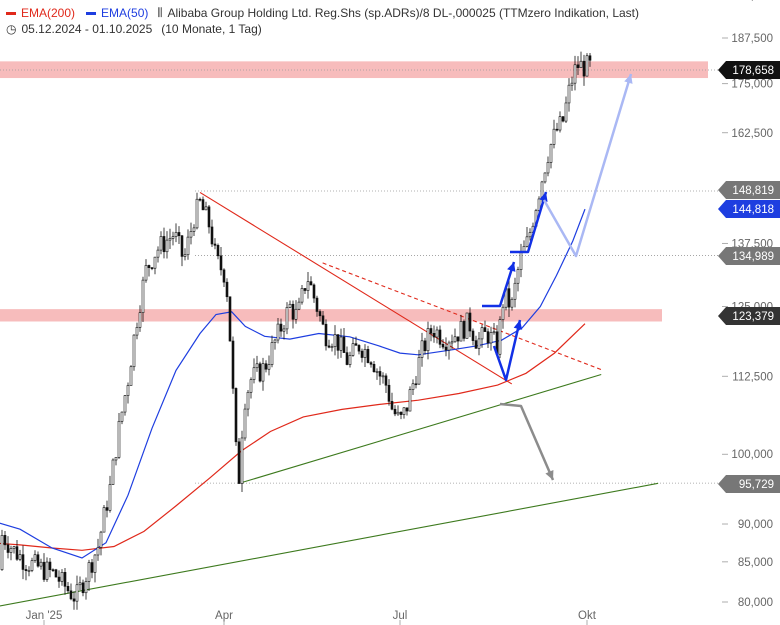 The image size is (780, 625). Describe the element at coordinates (48, 13) in the screenshot. I see `ema200-label: EMA(200)` at that location.